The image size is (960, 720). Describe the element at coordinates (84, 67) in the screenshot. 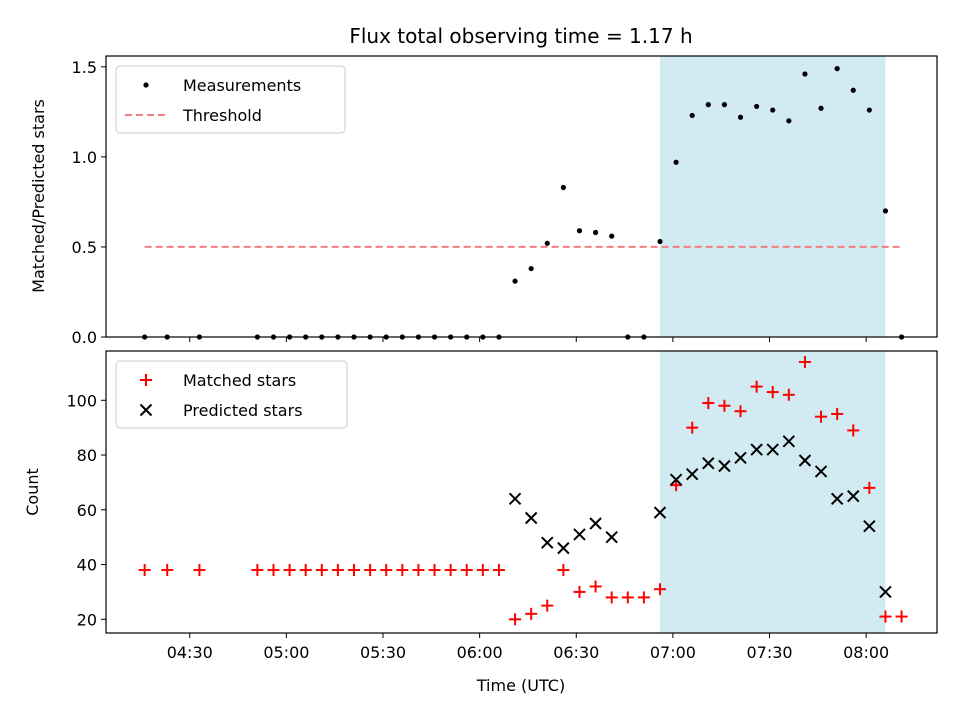

I see `y-tick-label: 1.5` at that location.